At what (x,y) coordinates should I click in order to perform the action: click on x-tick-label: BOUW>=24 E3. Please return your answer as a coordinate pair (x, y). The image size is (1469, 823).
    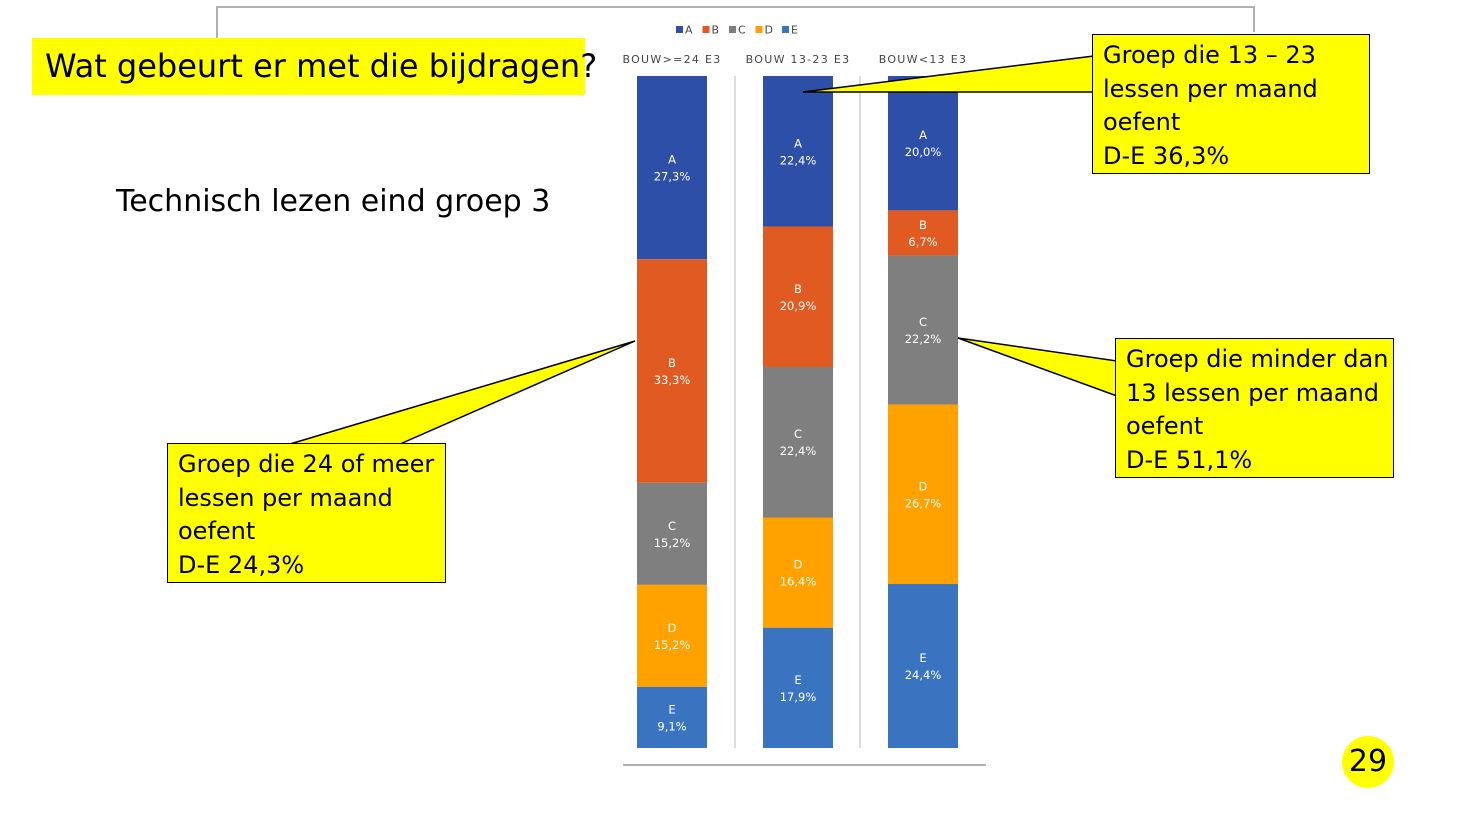
    Looking at the image, I should click on (671, 59).